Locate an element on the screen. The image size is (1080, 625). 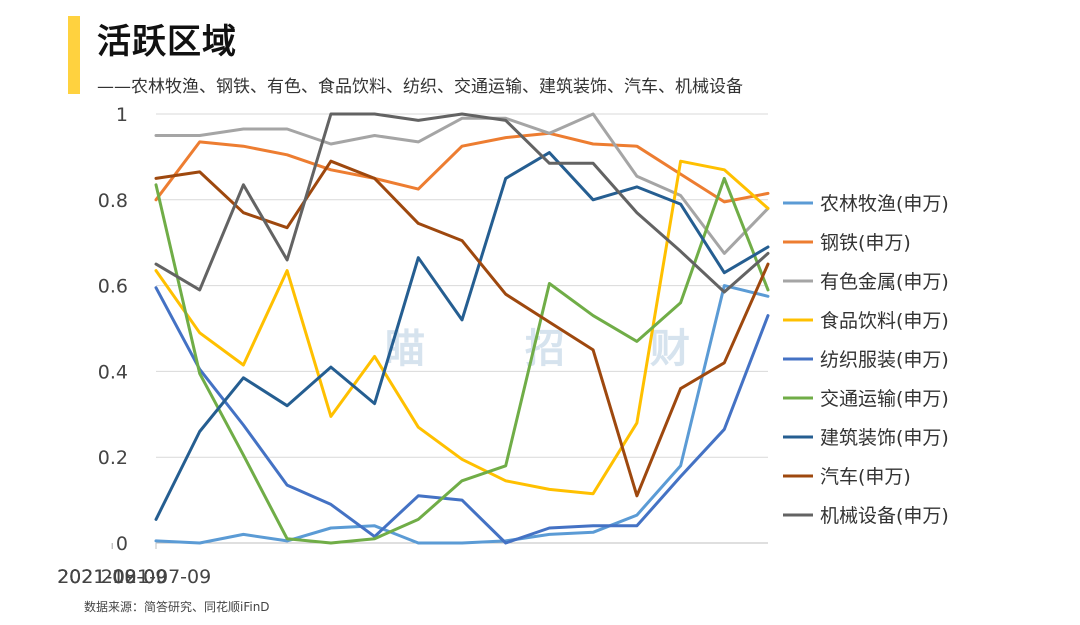
legend-label: 机械设备(申万) is located at coordinates (884, 516).